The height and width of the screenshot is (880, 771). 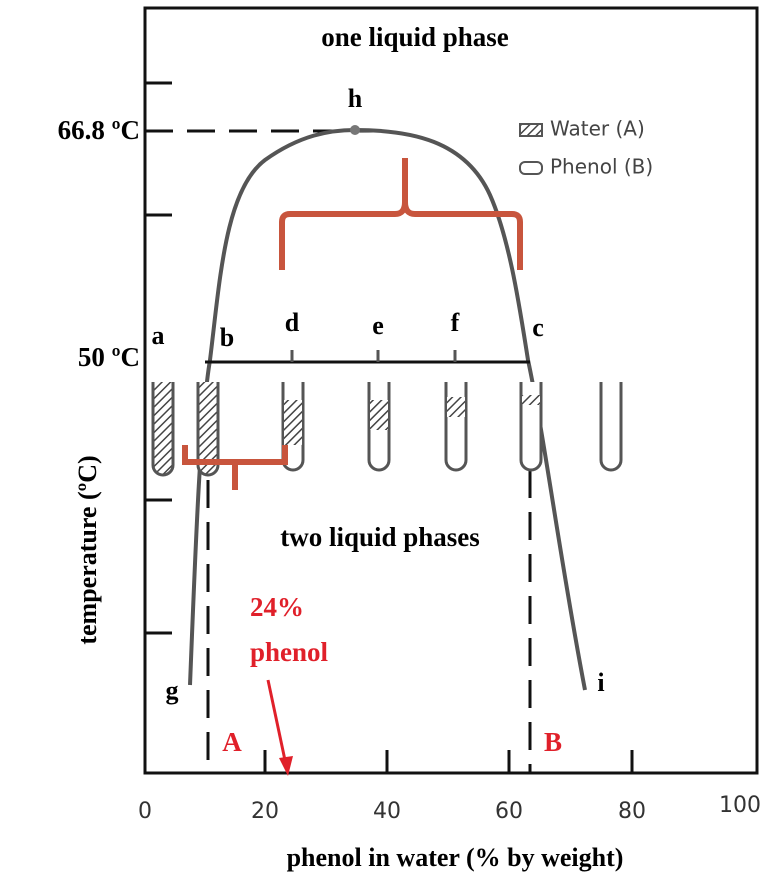 I want to click on legend-phenol-icon, so click(x=531, y=168).